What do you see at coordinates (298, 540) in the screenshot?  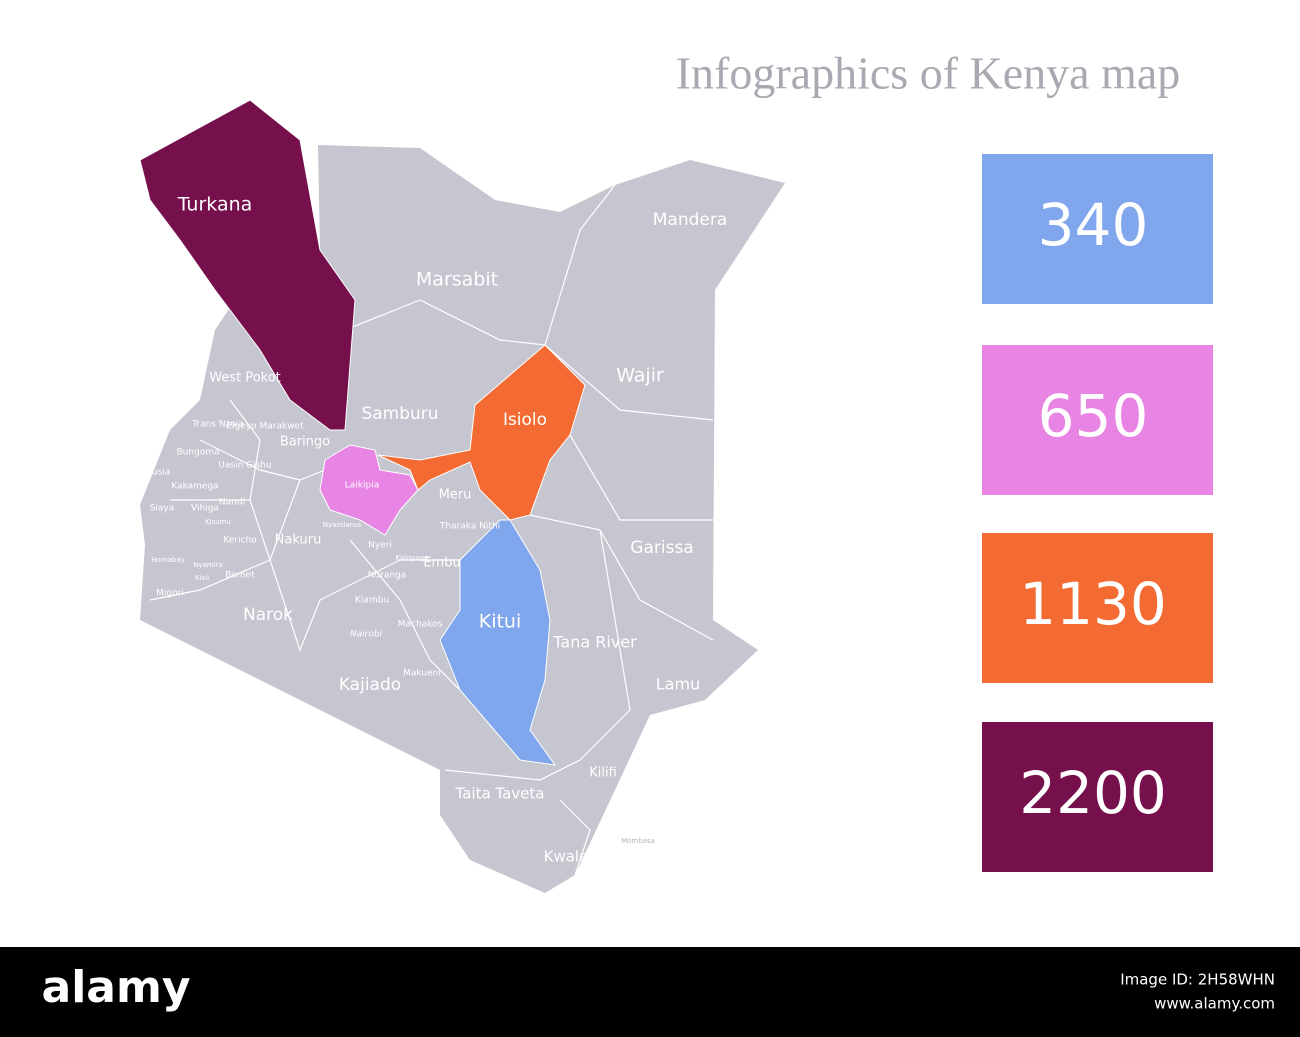 I see `county-label: Nakuru` at bounding box center [298, 540].